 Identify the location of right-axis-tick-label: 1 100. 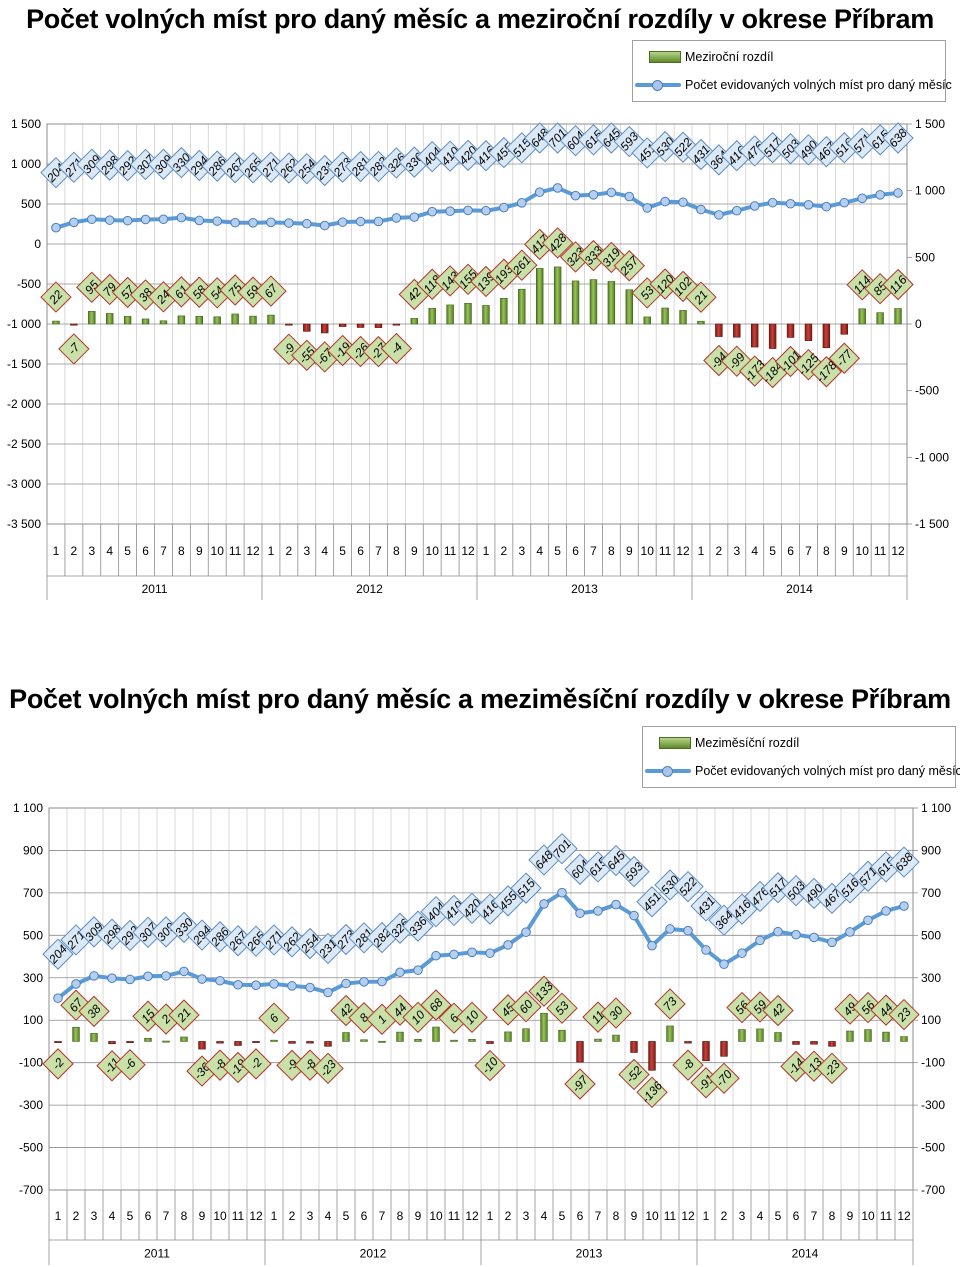
(936, 808).